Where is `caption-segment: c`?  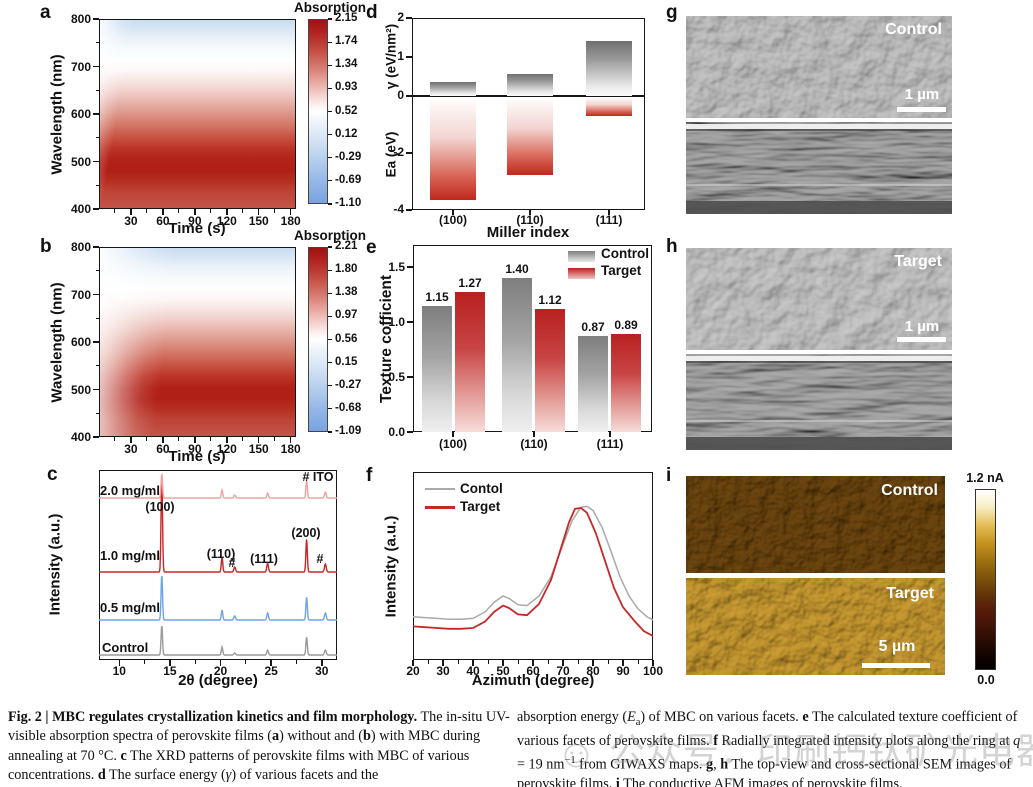 caption-segment: c is located at coordinates (123, 755).